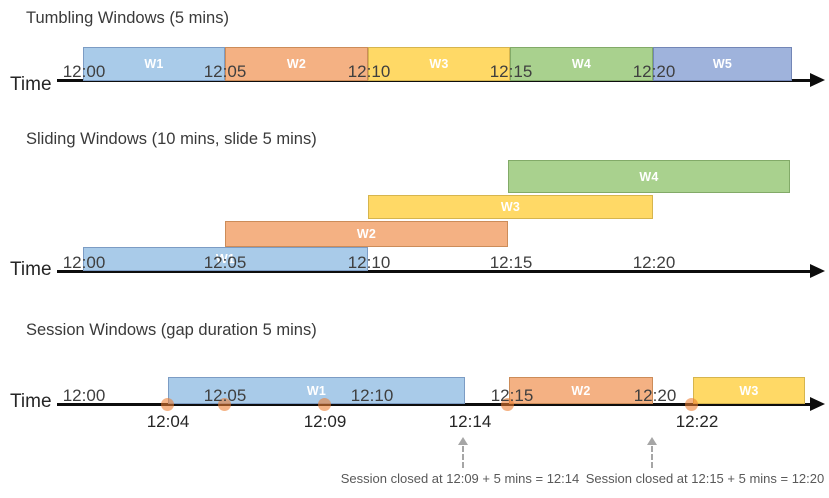  Describe the element at coordinates (655, 395) in the screenshot. I see `session-tick-1220: 12:20` at that location.